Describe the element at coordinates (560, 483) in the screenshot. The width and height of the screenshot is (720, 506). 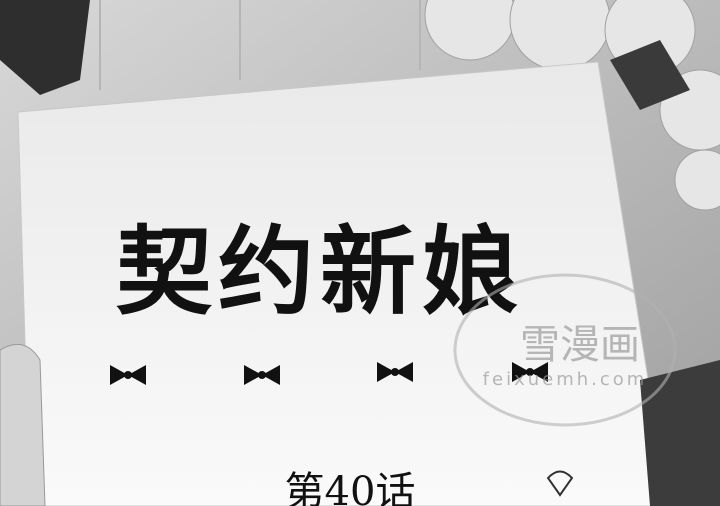
I see `heart-balloon` at that location.